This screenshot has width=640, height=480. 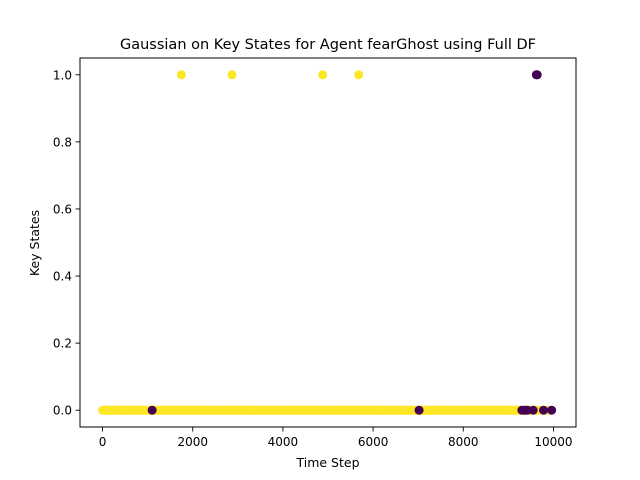 What do you see at coordinates (192, 442) in the screenshot?
I see `x-tick-label: 2000` at bounding box center [192, 442].